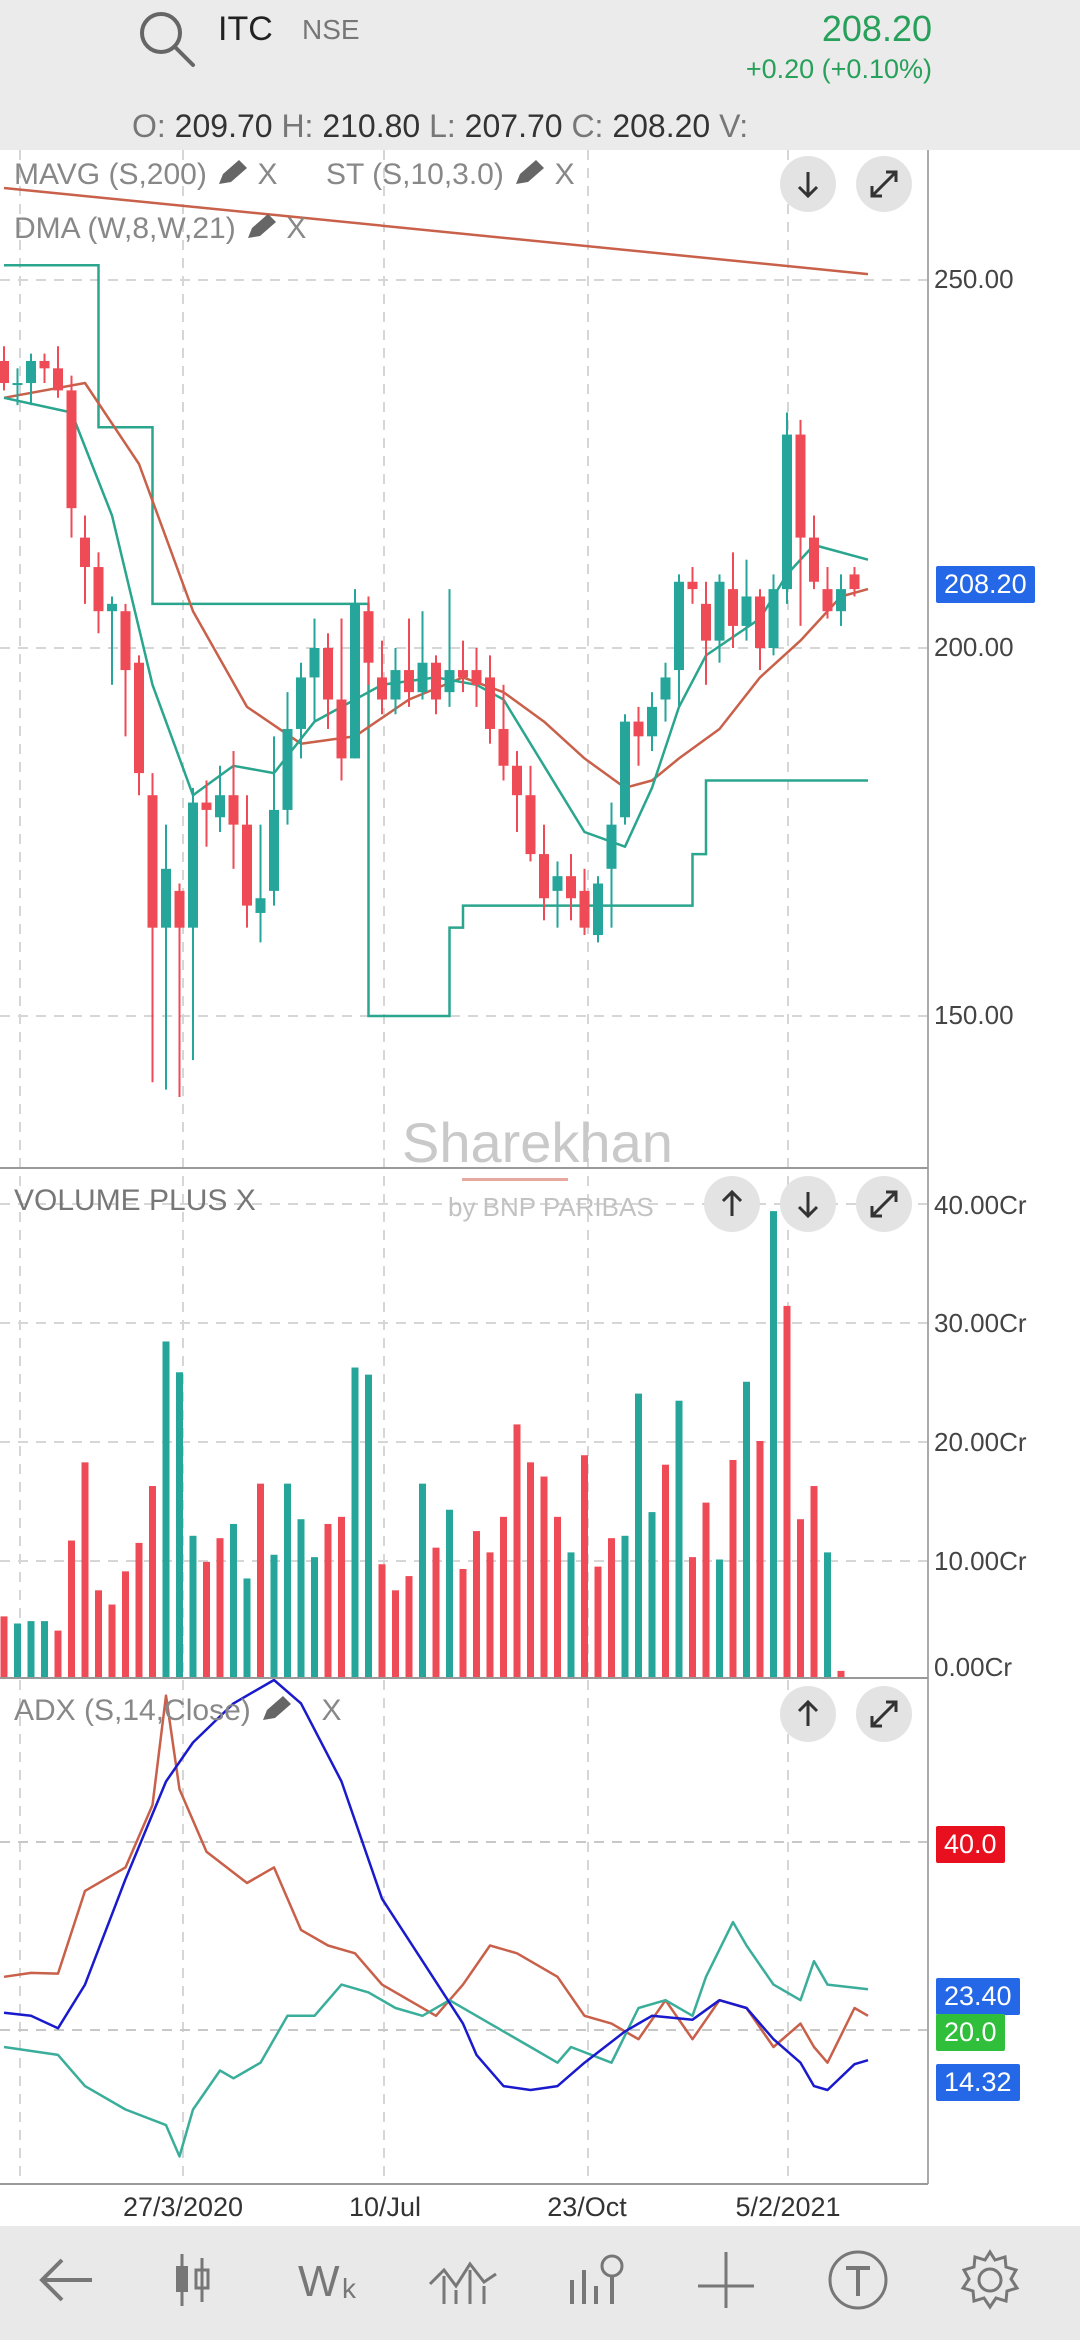  I want to click on back-arrow-icon, so click(66, 2280).